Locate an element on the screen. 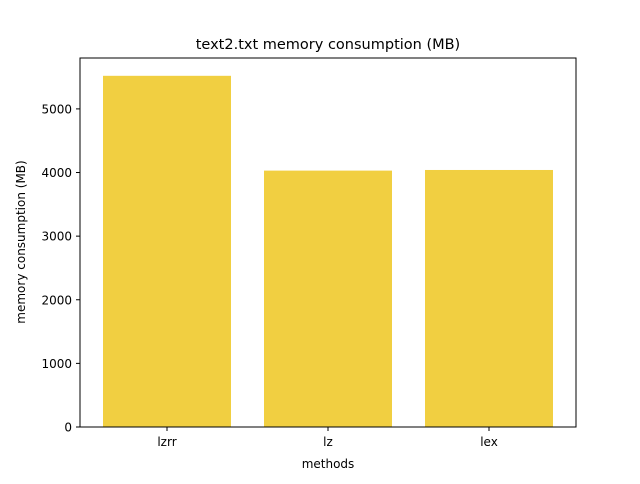 This screenshot has height=484, width=640. y-tick-label-0: 0 is located at coordinates (68, 428).